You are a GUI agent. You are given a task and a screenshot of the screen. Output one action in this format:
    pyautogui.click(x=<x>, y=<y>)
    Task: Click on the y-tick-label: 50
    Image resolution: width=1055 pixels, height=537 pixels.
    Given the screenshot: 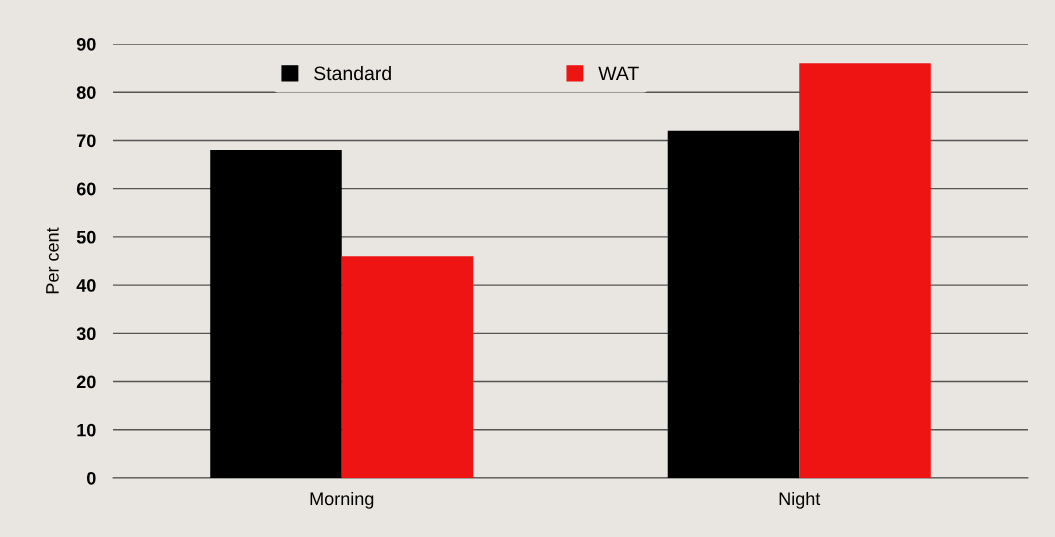 What is the action you would take?
    pyautogui.click(x=86, y=237)
    